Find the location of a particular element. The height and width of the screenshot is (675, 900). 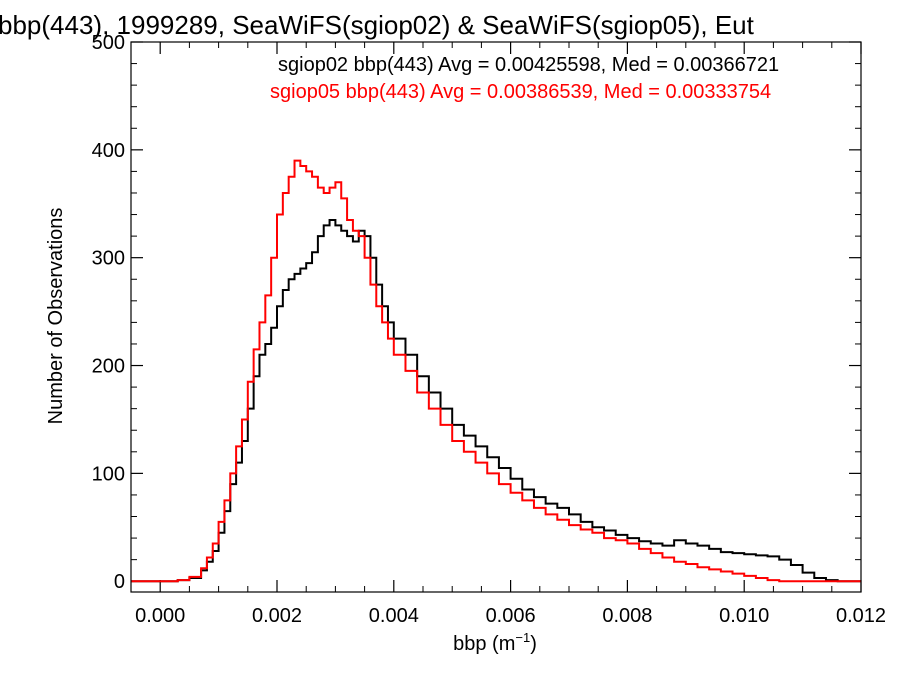

y-tick-label: 500 is located at coordinates (108, 43).